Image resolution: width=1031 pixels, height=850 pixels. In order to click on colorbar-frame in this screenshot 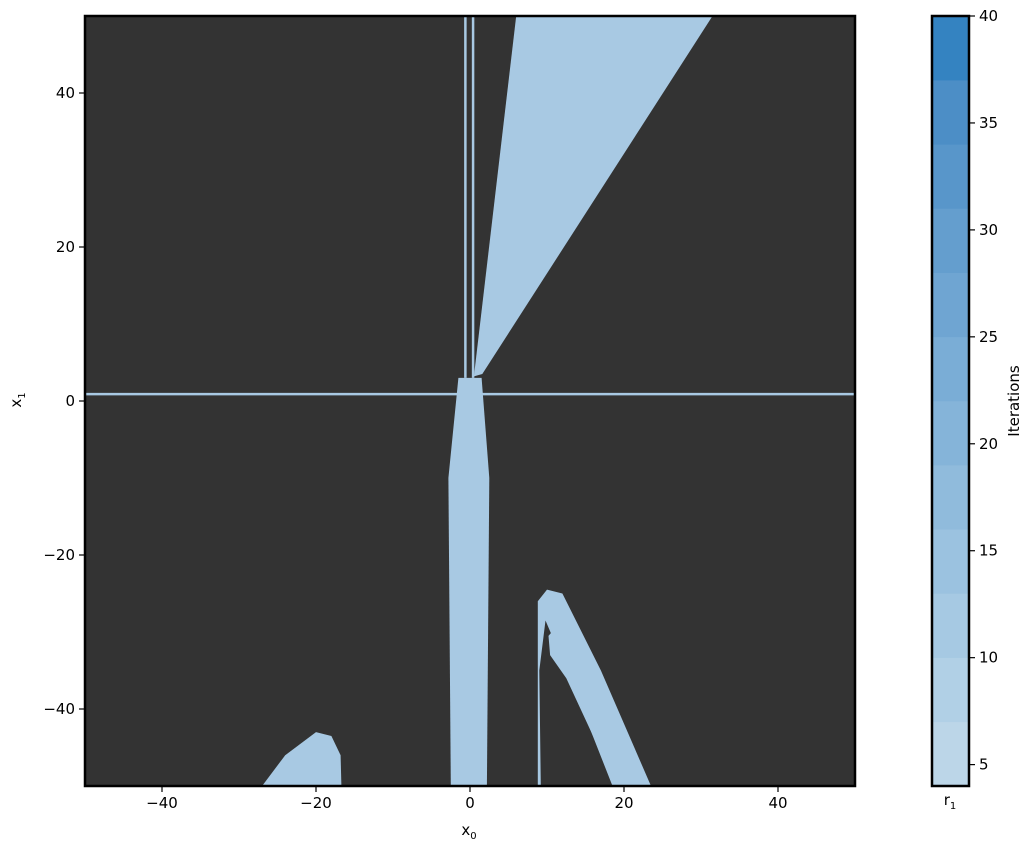, I will do `click(950, 401)`.